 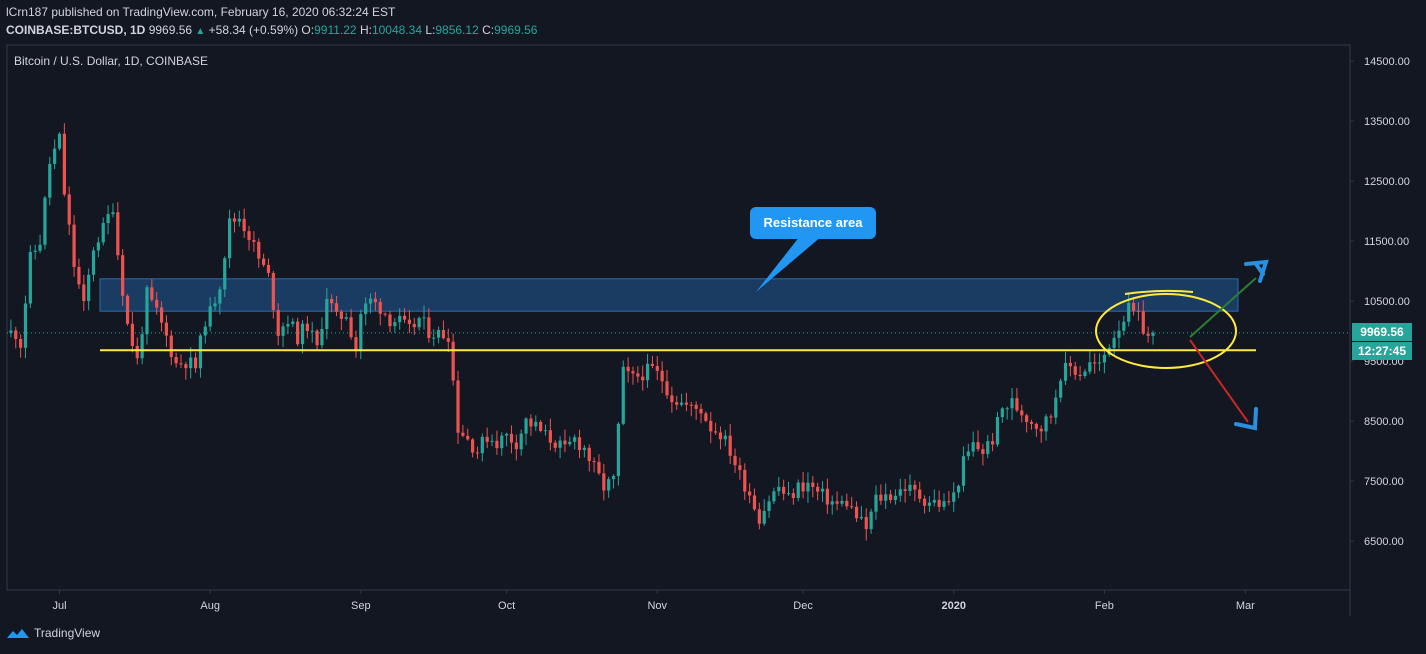 I want to click on highlight-ellipse, so click(x=1166, y=331).